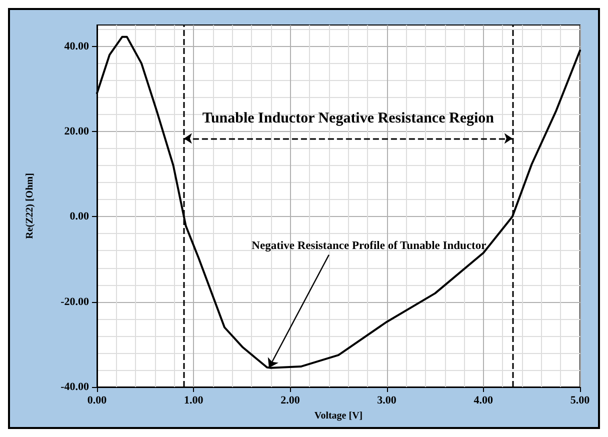 This screenshot has height=437, width=608. I want to click on x-tick-label: 1.00, so click(194, 400).